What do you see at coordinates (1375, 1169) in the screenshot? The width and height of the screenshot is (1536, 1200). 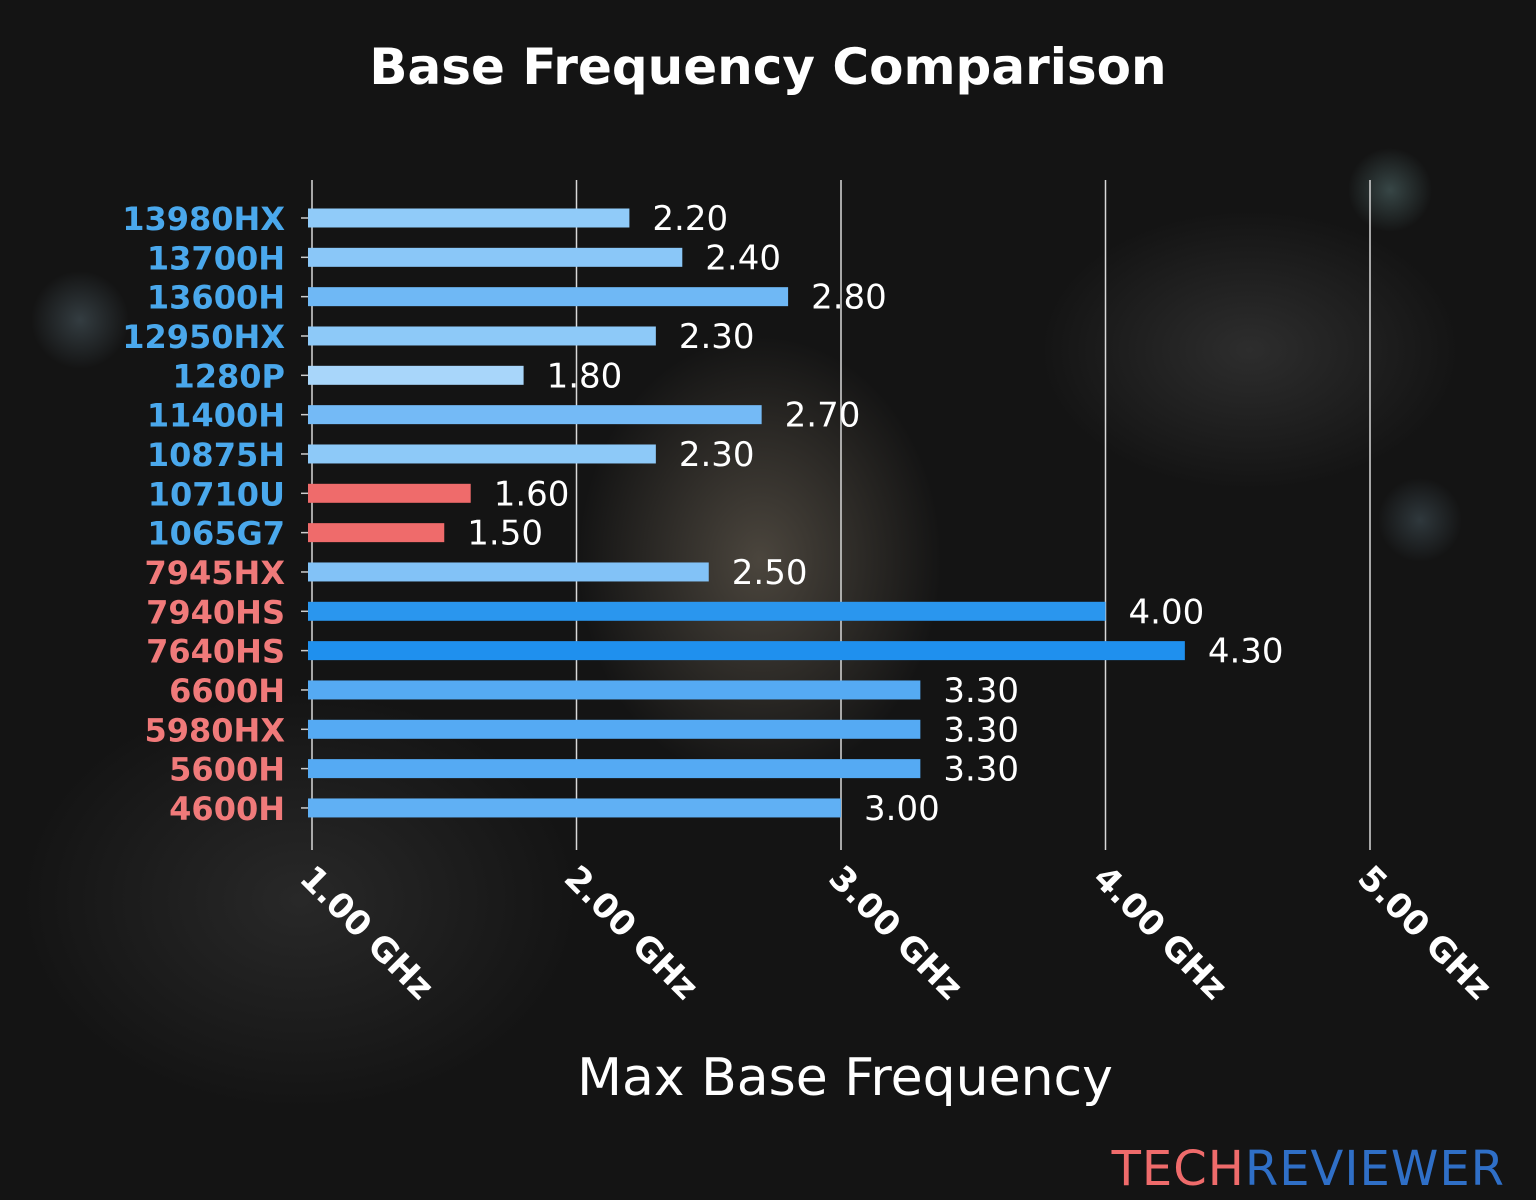 I see `logo-reviewer: REVIEWER` at bounding box center [1375, 1169].